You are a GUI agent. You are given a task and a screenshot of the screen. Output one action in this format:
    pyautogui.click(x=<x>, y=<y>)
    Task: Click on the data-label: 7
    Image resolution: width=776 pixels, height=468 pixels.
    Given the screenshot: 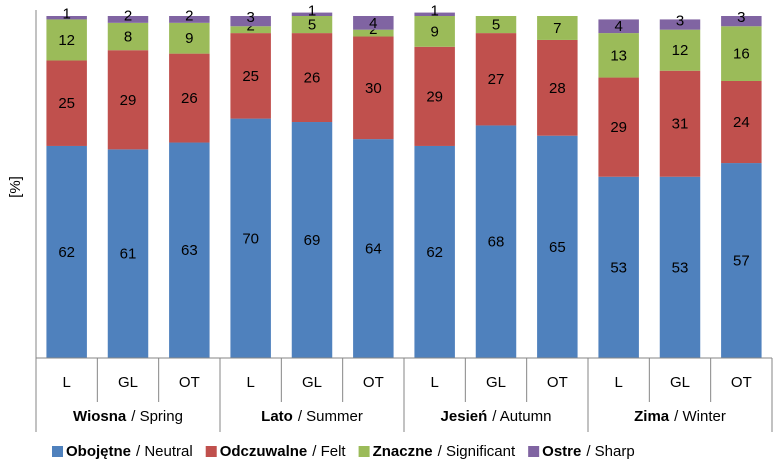 What is the action you would take?
    pyautogui.click(x=557, y=28)
    